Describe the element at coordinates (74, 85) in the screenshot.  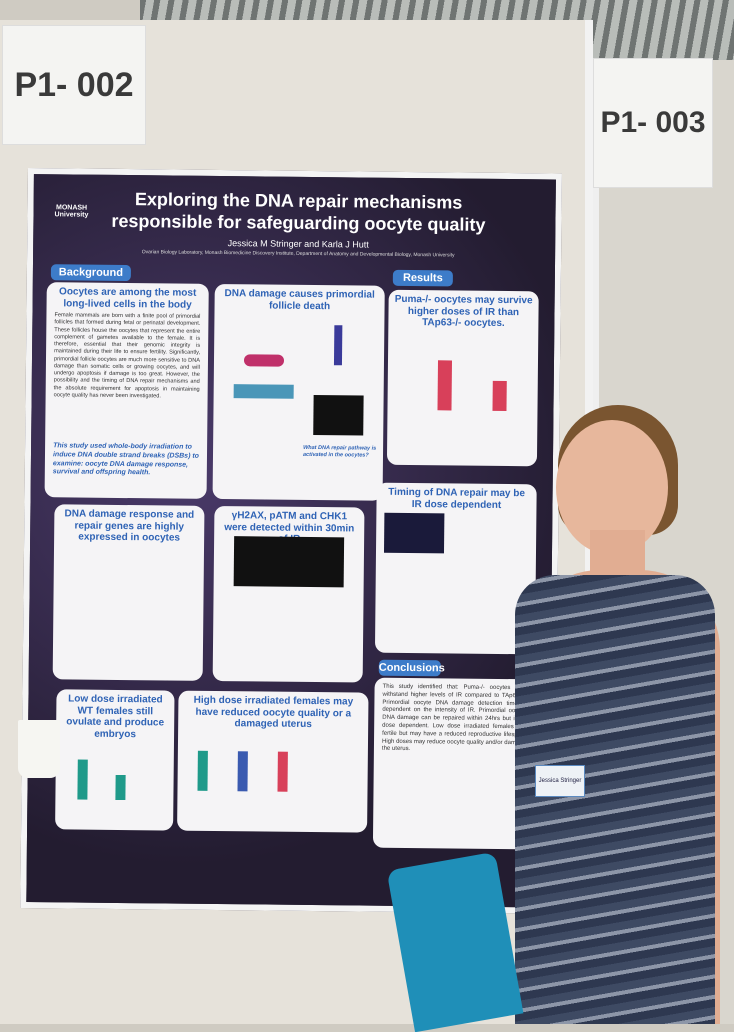
I see `board-number: P1- 002` at that location.